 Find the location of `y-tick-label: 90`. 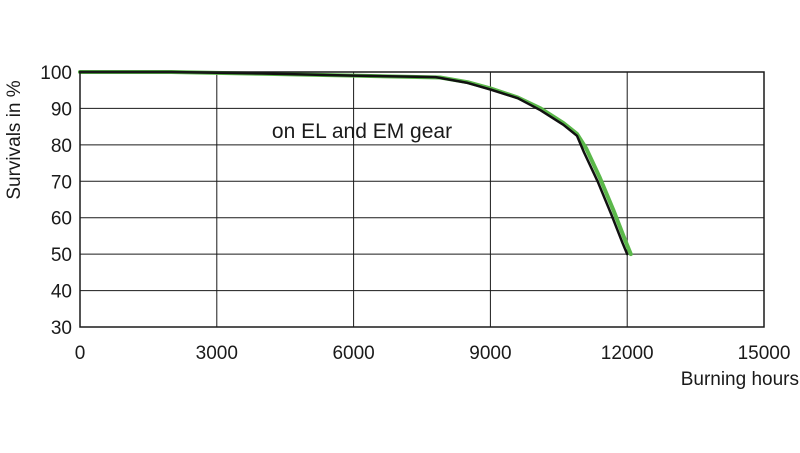

y-tick-label: 90 is located at coordinates (61, 109).